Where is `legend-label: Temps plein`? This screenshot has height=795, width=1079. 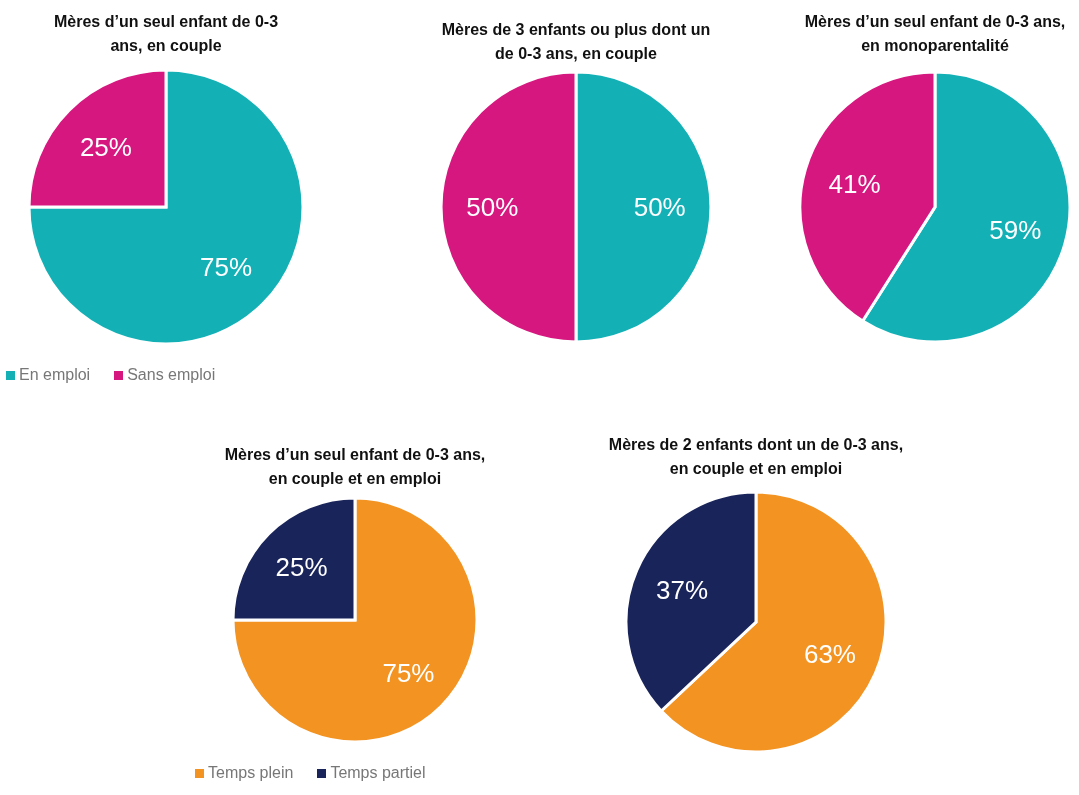
legend-label: Temps plein is located at coordinates (251, 772).